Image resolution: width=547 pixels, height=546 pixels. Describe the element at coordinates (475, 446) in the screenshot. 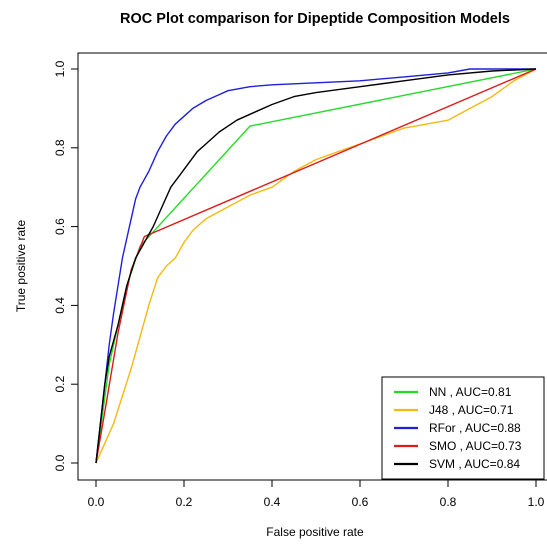

I see `legend-label: SMO , AUC=0.73` at that location.